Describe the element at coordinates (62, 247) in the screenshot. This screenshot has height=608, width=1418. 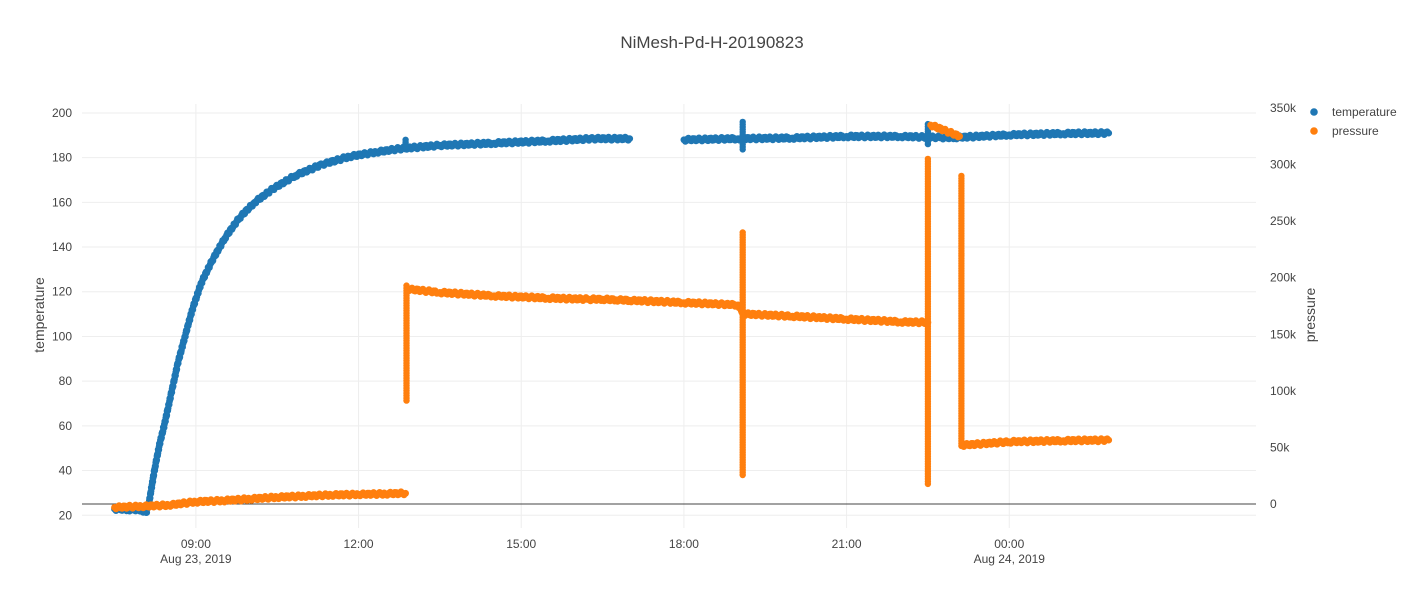
I see `y-left-tick-label: 140` at that location.